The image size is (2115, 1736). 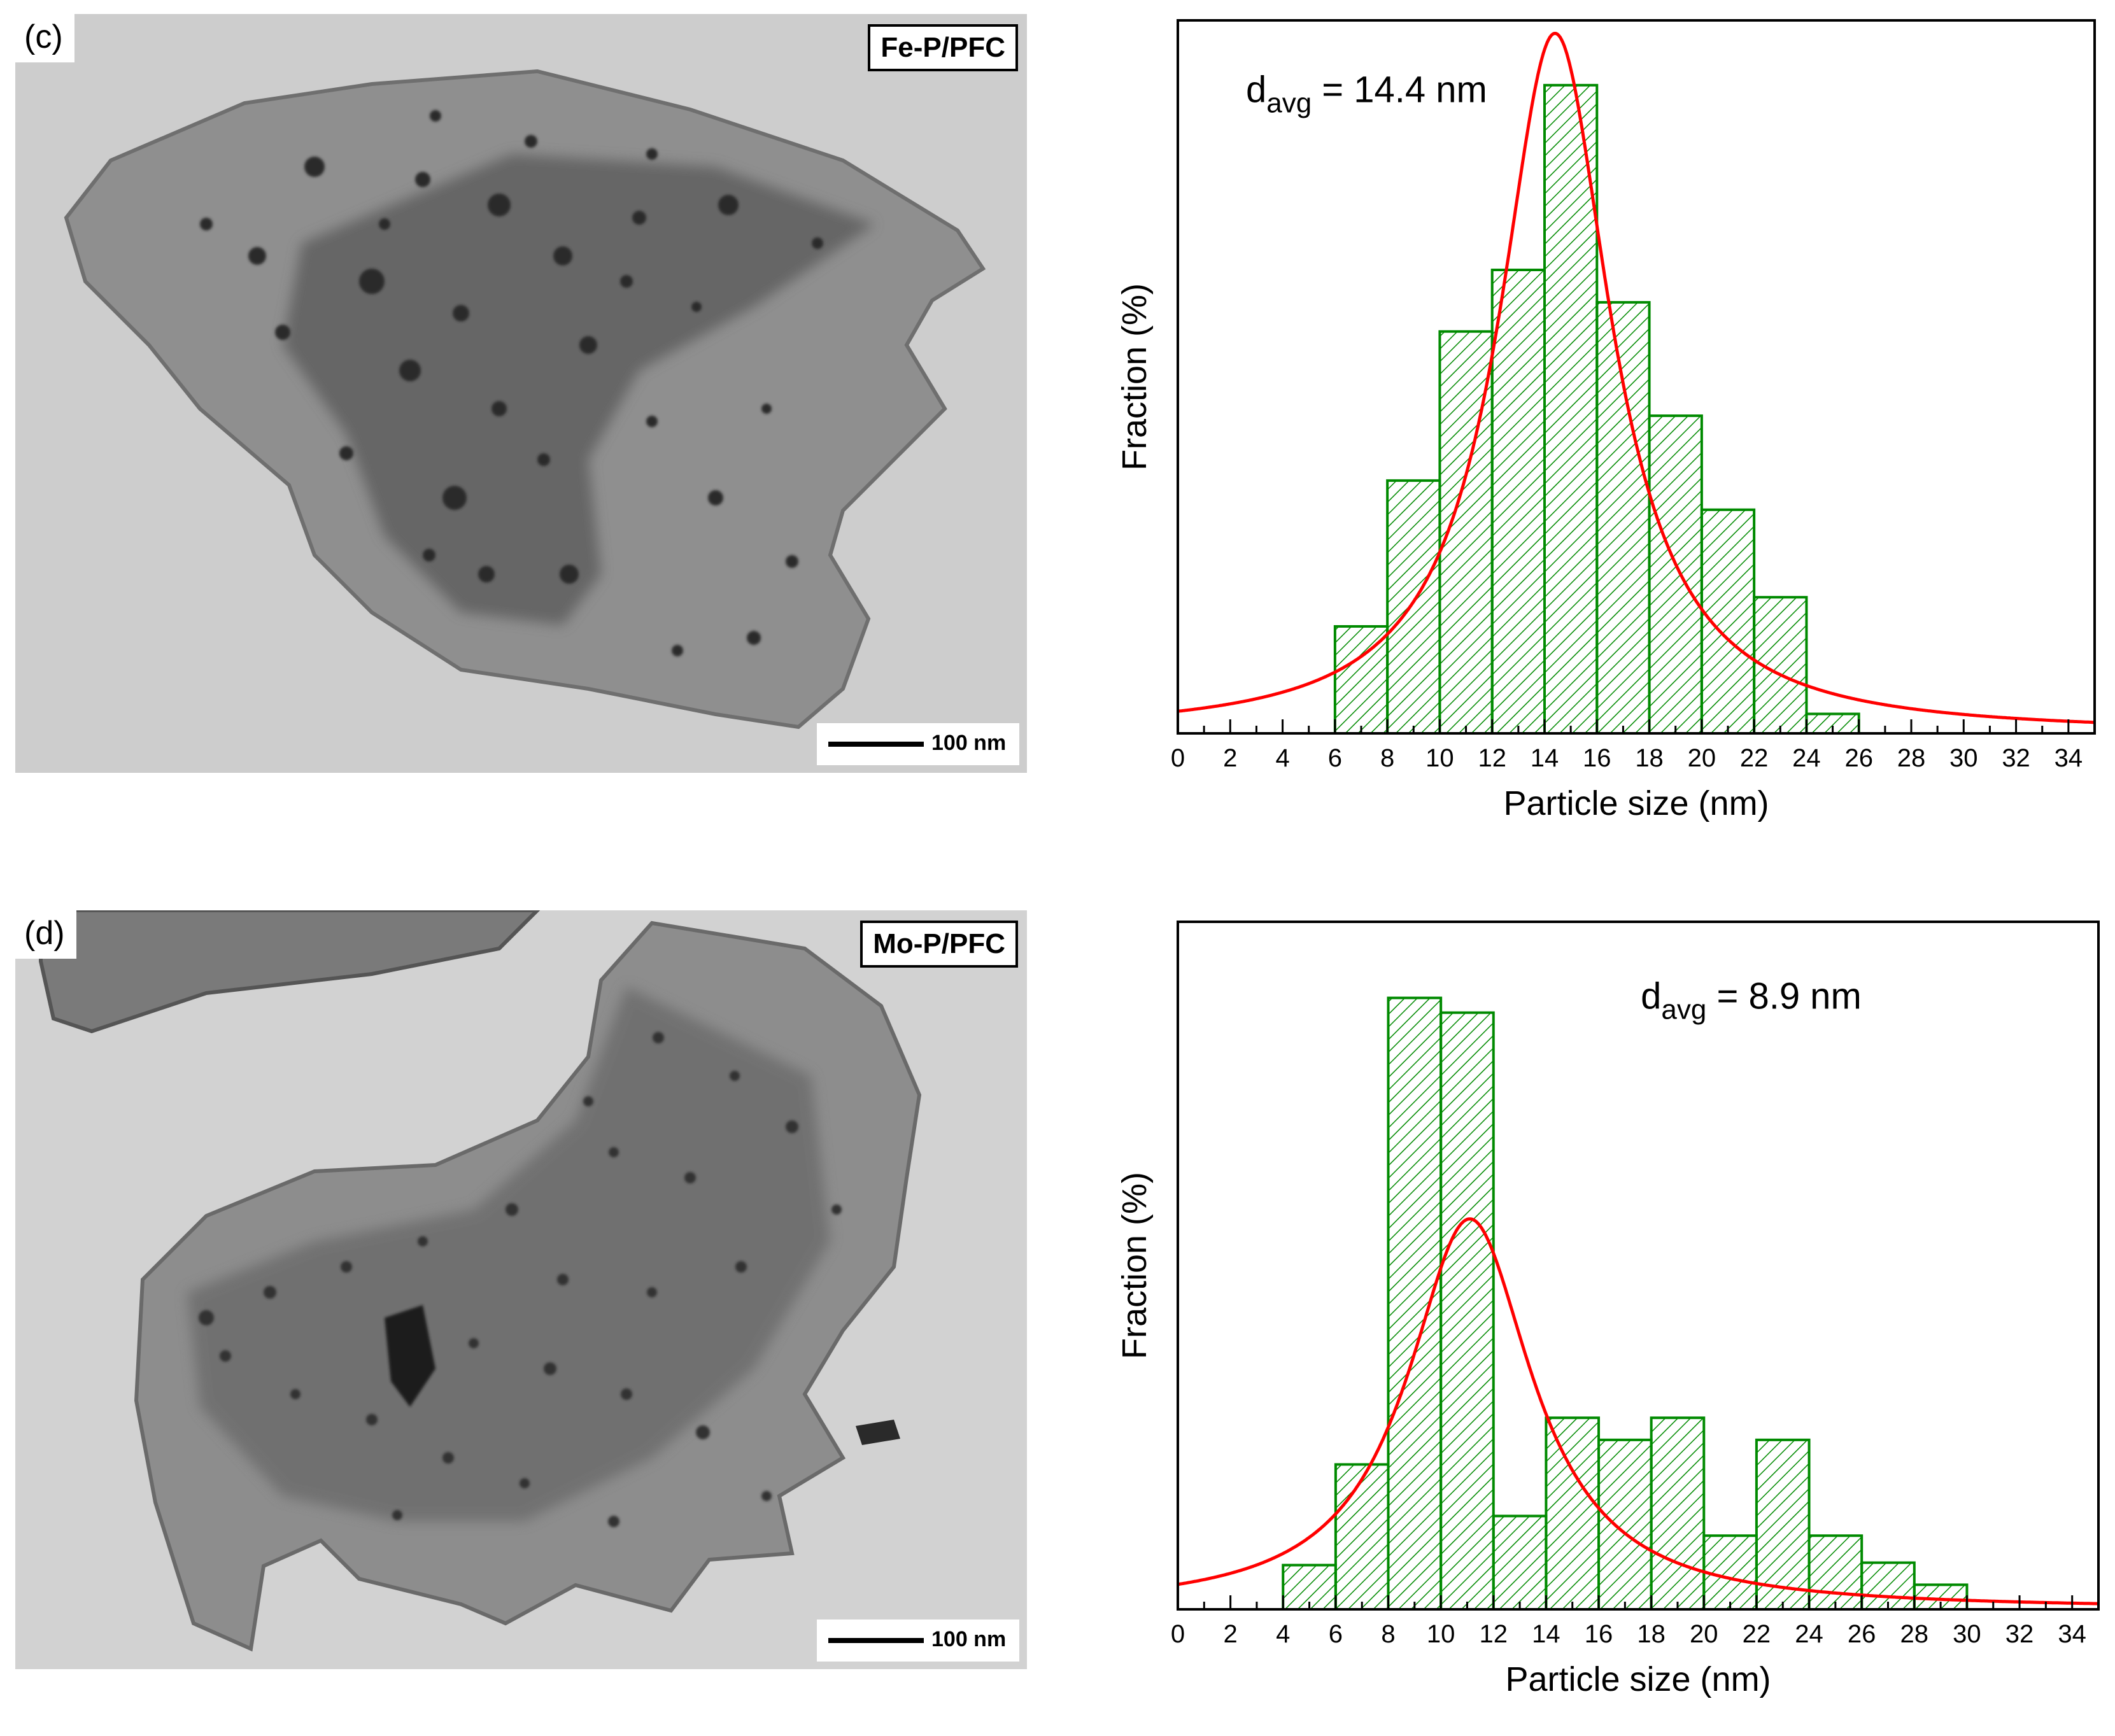 What do you see at coordinates (45, 38) in the screenshot?
I see `panel-label-c: (c)` at bounding box center [45, 38].